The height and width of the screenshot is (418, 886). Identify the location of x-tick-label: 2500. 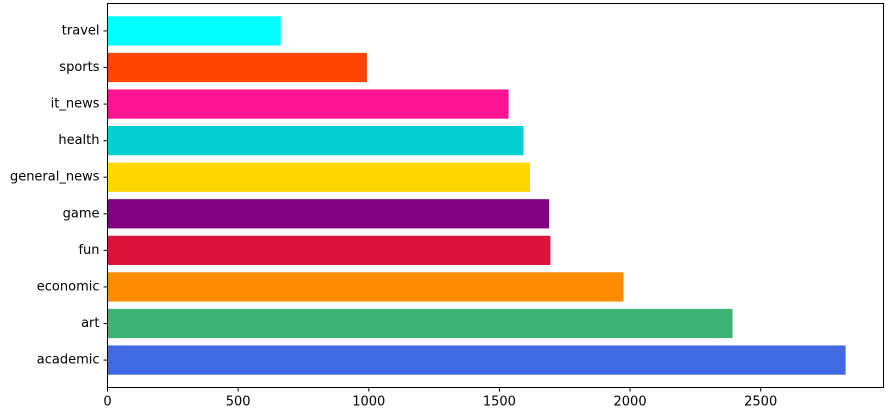
(760, 402).